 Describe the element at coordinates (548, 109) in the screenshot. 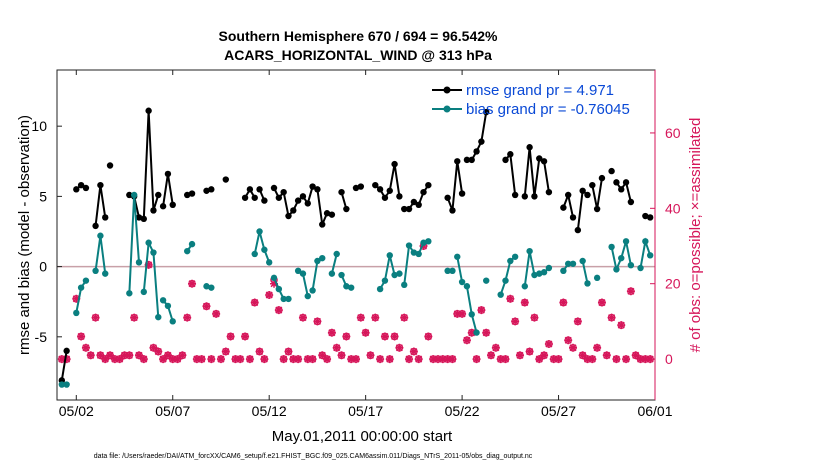

I see `legend-bias-label: bias grand pr = -0.76045` at that location.